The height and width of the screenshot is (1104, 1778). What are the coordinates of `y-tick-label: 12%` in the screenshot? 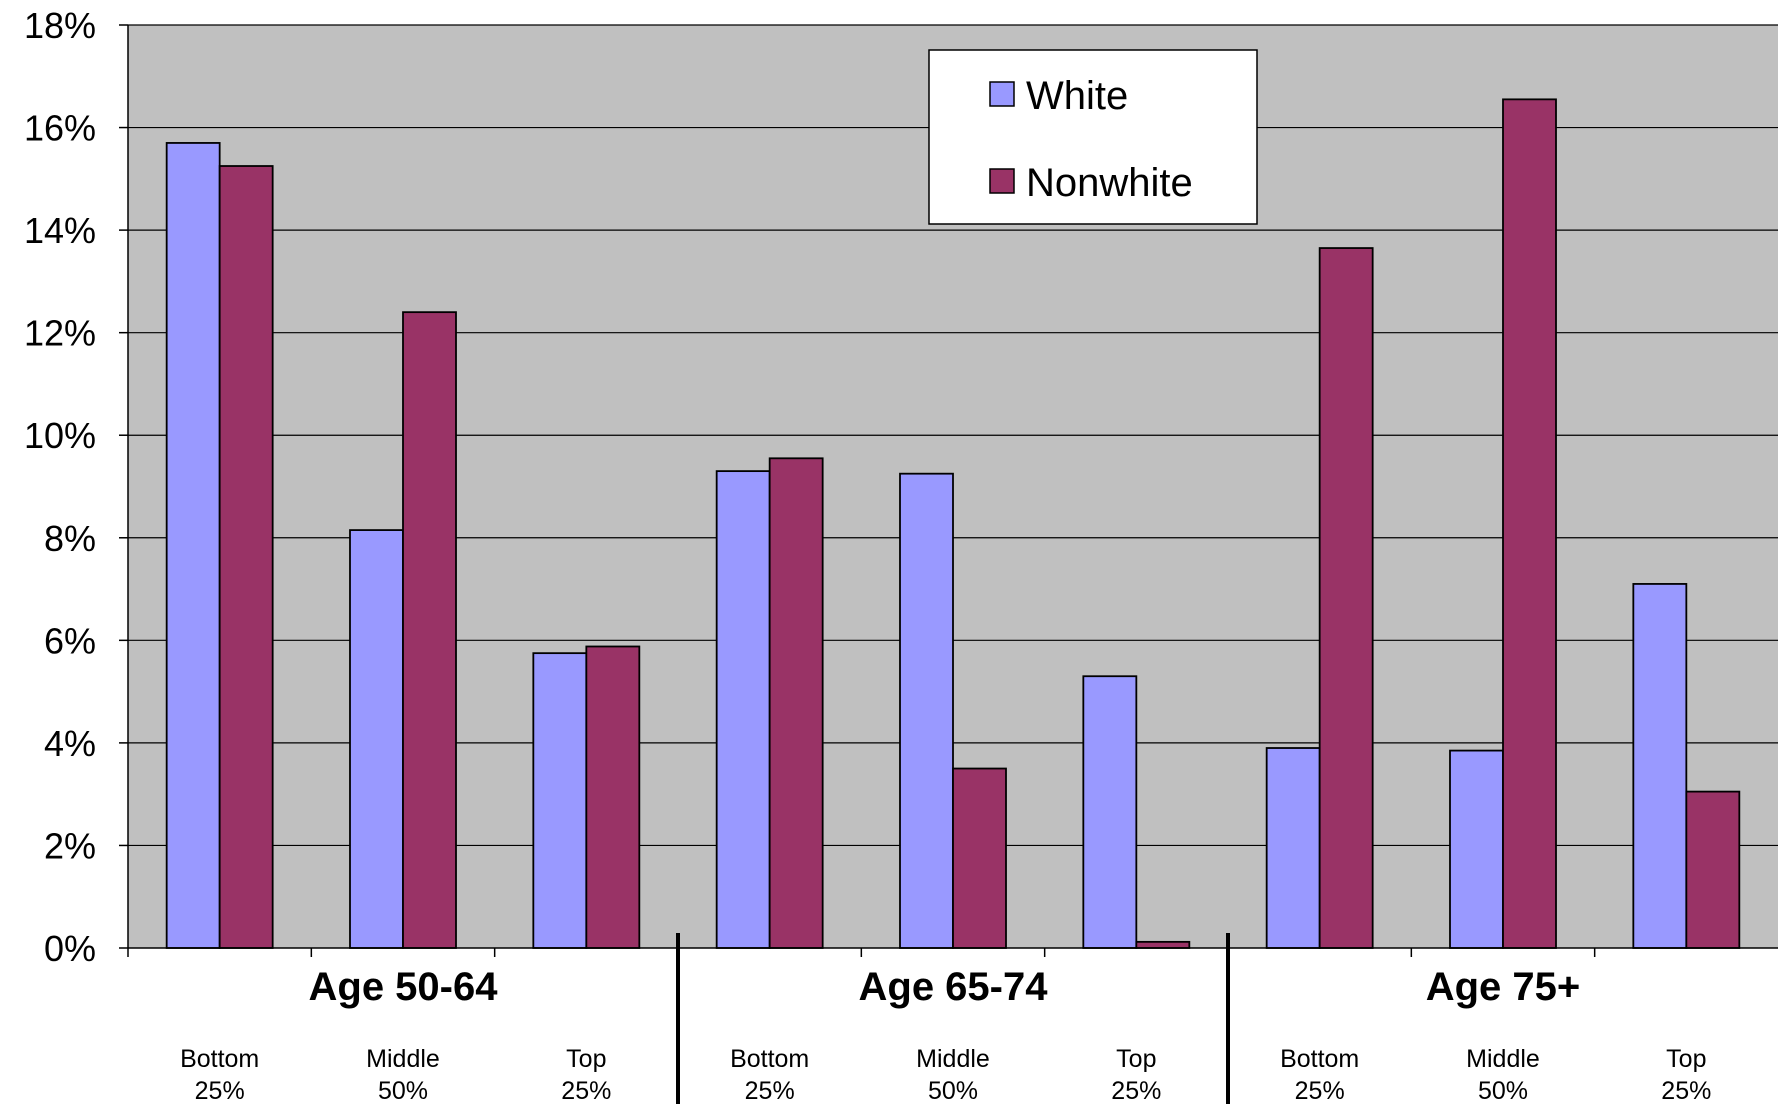 It's located at (60, 333).